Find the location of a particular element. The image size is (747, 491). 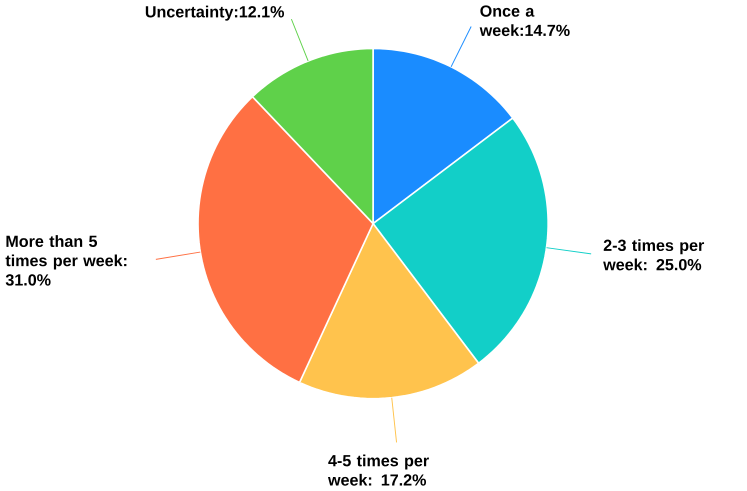

legend-label: More than 5 times per week: 31.0% is located at coordinates (66, 260).